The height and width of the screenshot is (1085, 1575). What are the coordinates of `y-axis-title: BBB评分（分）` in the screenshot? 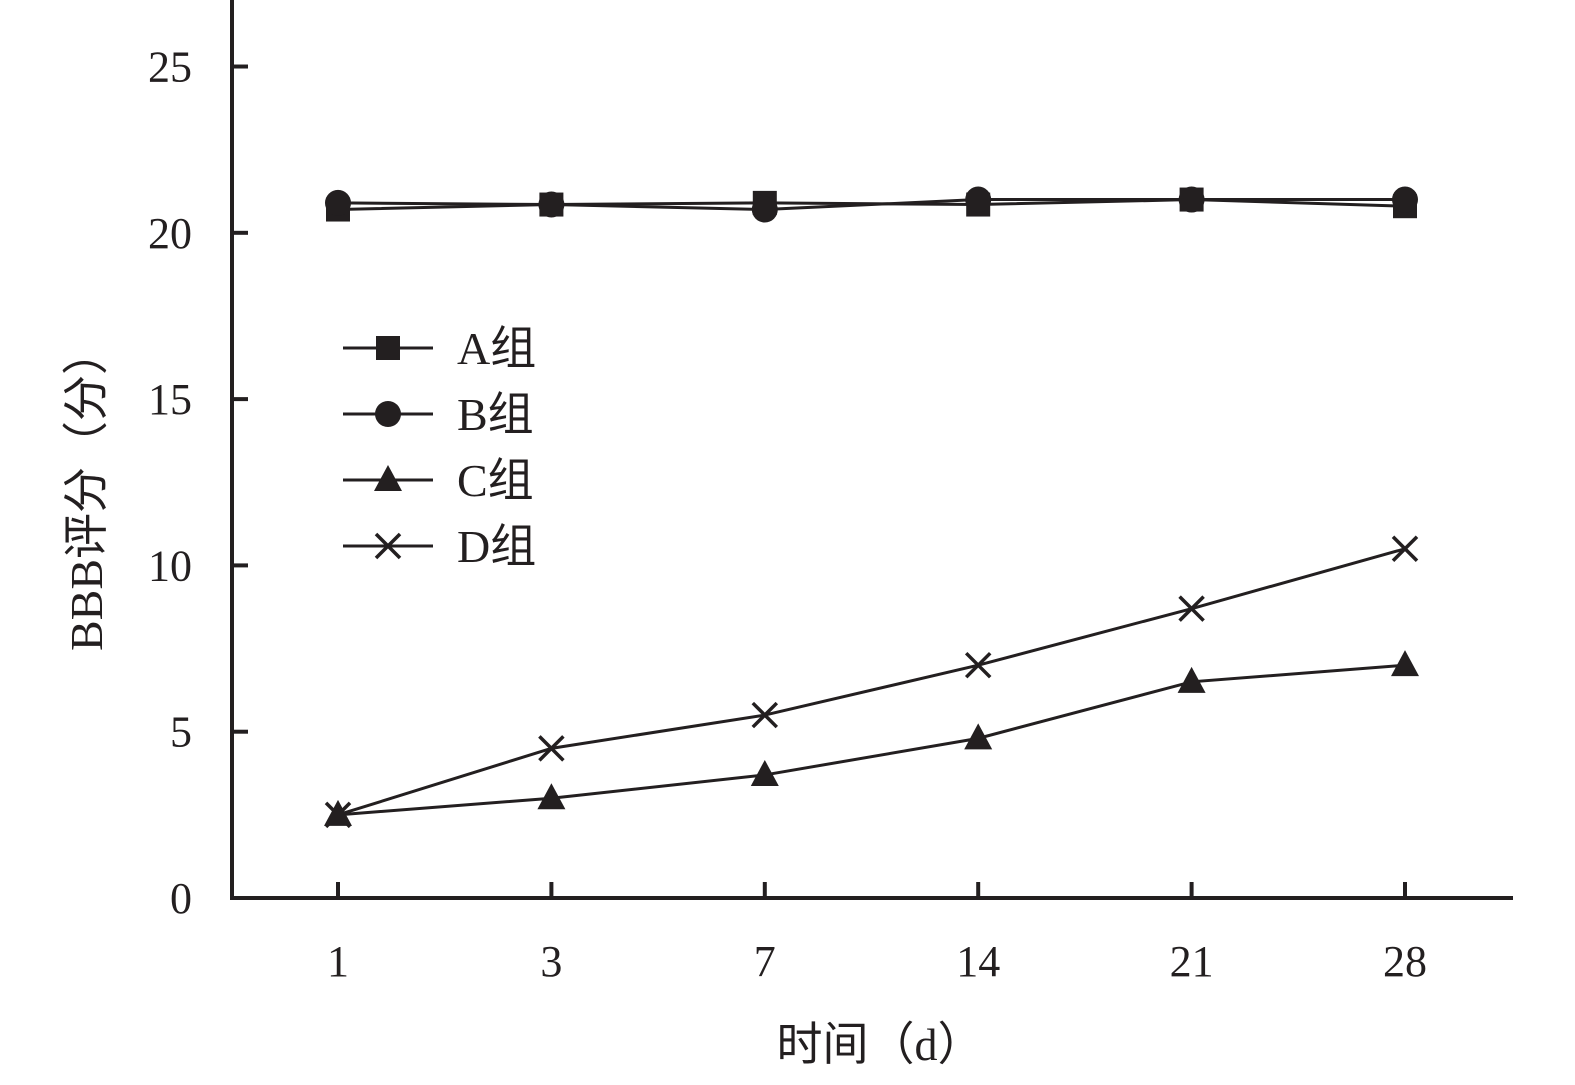 It's located at (86, 490).